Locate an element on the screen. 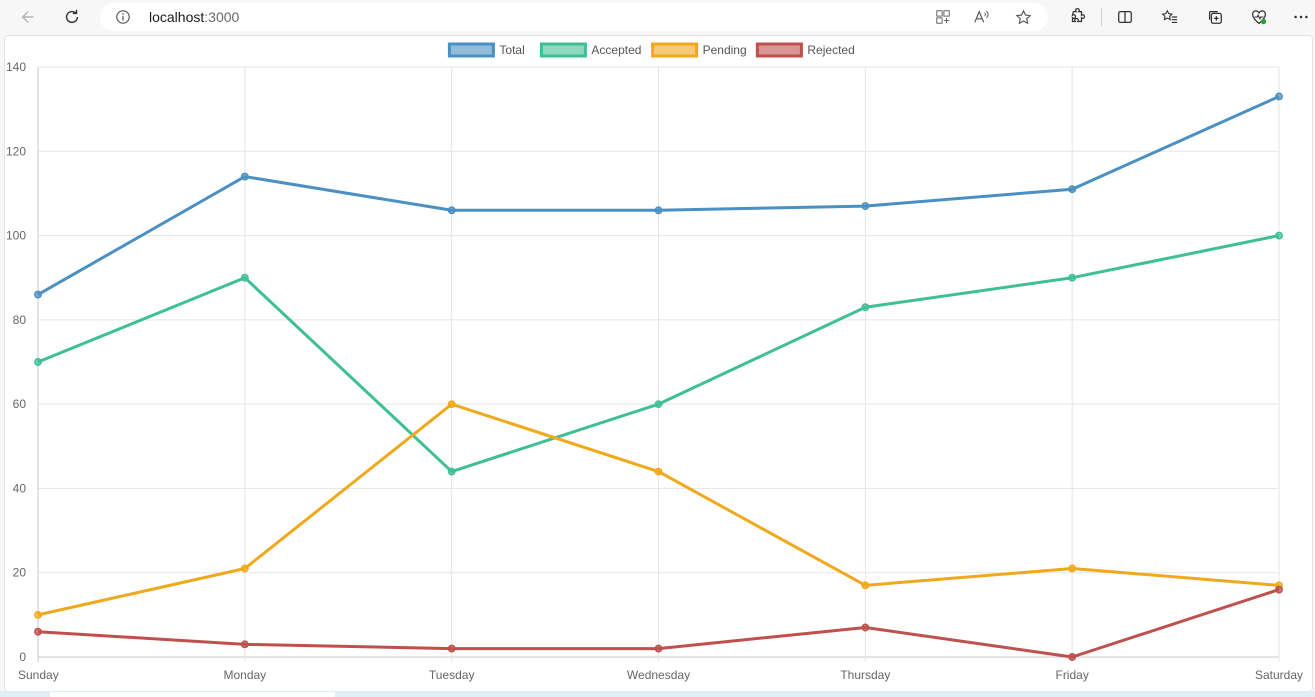  x-tick-label: Monday is located at coordinates (244, 675).